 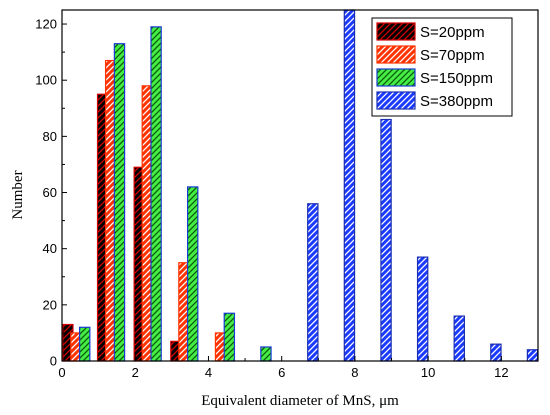 What do you see at coordinates (208, 372) in the screenshot?
I see `x-tick-label: 4` at bounding box center [208, 372].